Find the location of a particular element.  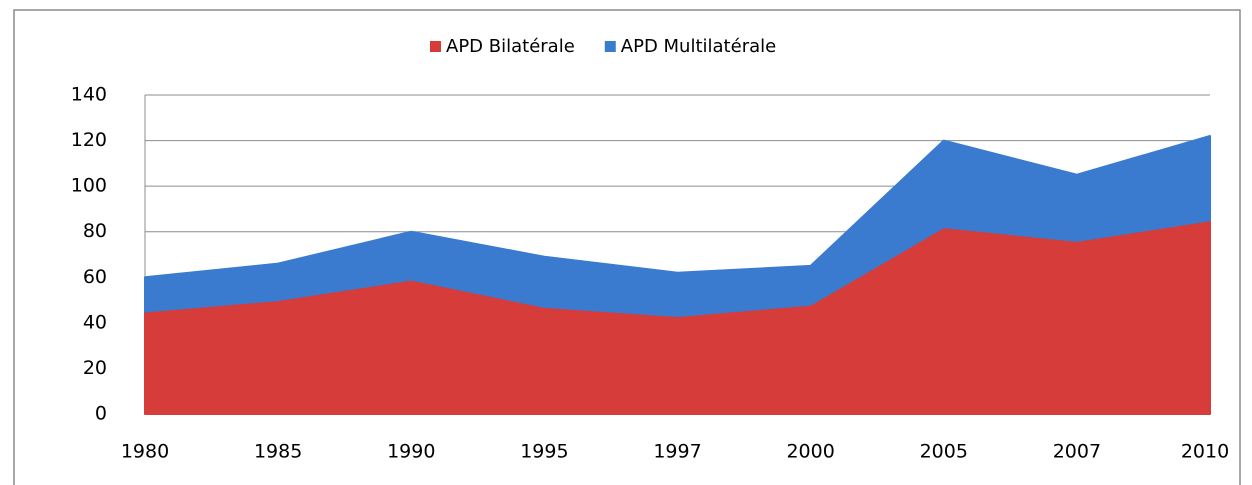

y-tick-label: 20 is located at coordinates (95, 368).